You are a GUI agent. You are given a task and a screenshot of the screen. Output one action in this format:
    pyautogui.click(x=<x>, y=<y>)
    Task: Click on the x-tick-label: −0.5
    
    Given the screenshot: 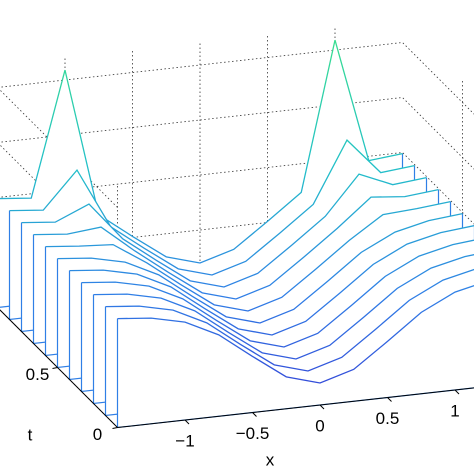 What is the action you would take?
    pyautogui.click(x=253, y=433)
    